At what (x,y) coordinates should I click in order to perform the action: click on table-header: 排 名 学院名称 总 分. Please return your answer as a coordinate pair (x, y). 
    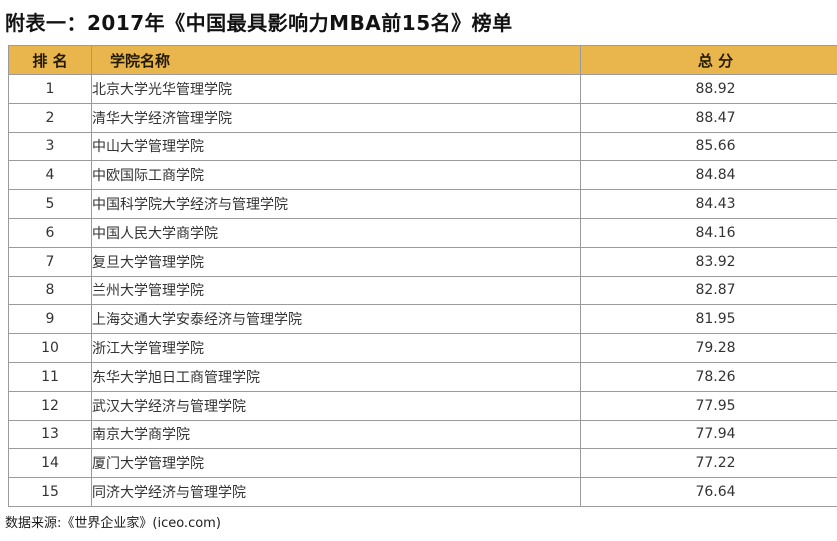
    Looking at the image, I should click on (422, 60).